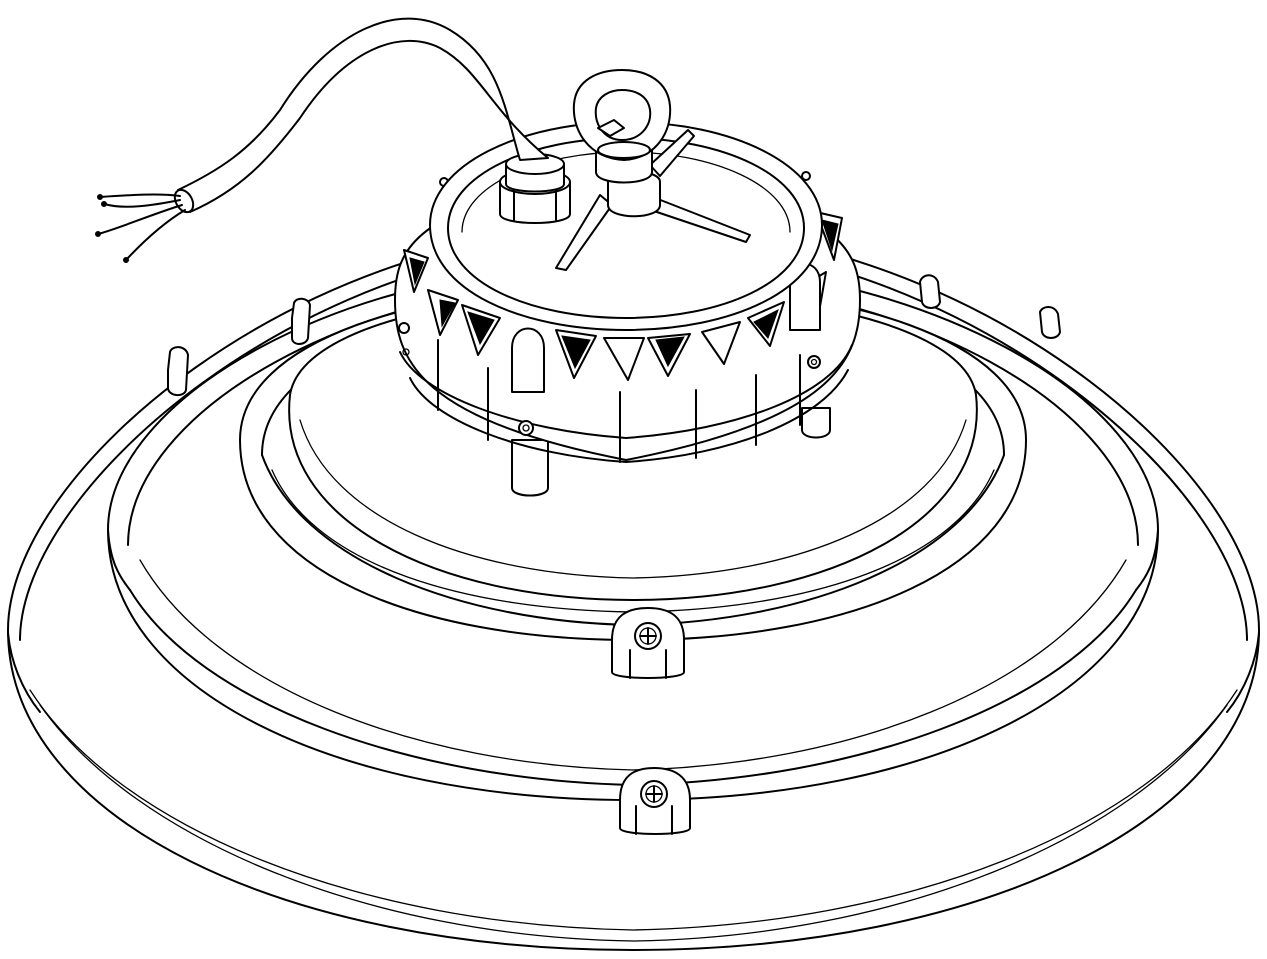 This screenshot has width=1267, height=959. What do you see at coordinates (614, 335) in the screenshot?
I see `rim-clips` at bounding box center [614, 335].